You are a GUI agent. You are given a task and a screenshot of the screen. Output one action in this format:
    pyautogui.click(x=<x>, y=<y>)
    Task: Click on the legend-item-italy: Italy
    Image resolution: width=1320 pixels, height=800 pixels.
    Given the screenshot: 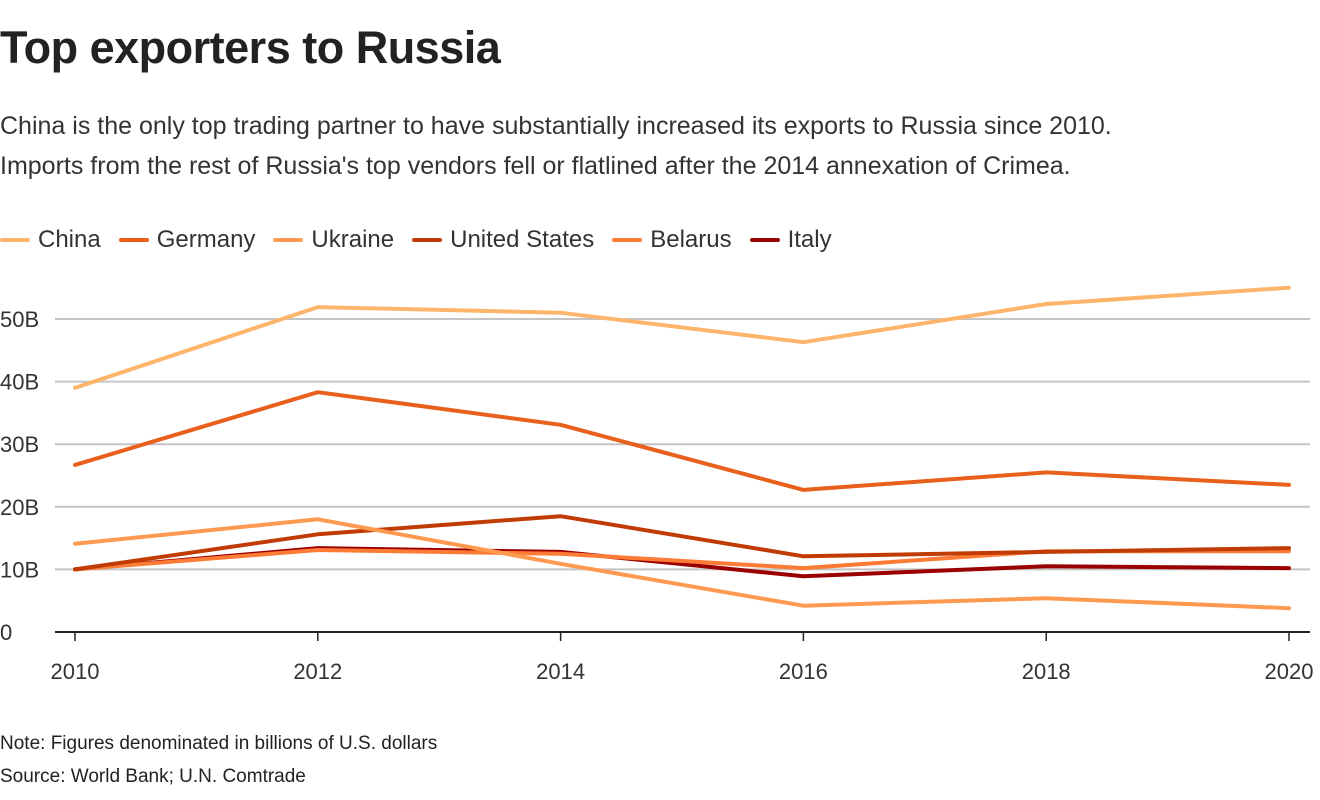 What is the action you would take?
    pyautogui.click(x=790, y=240)
    